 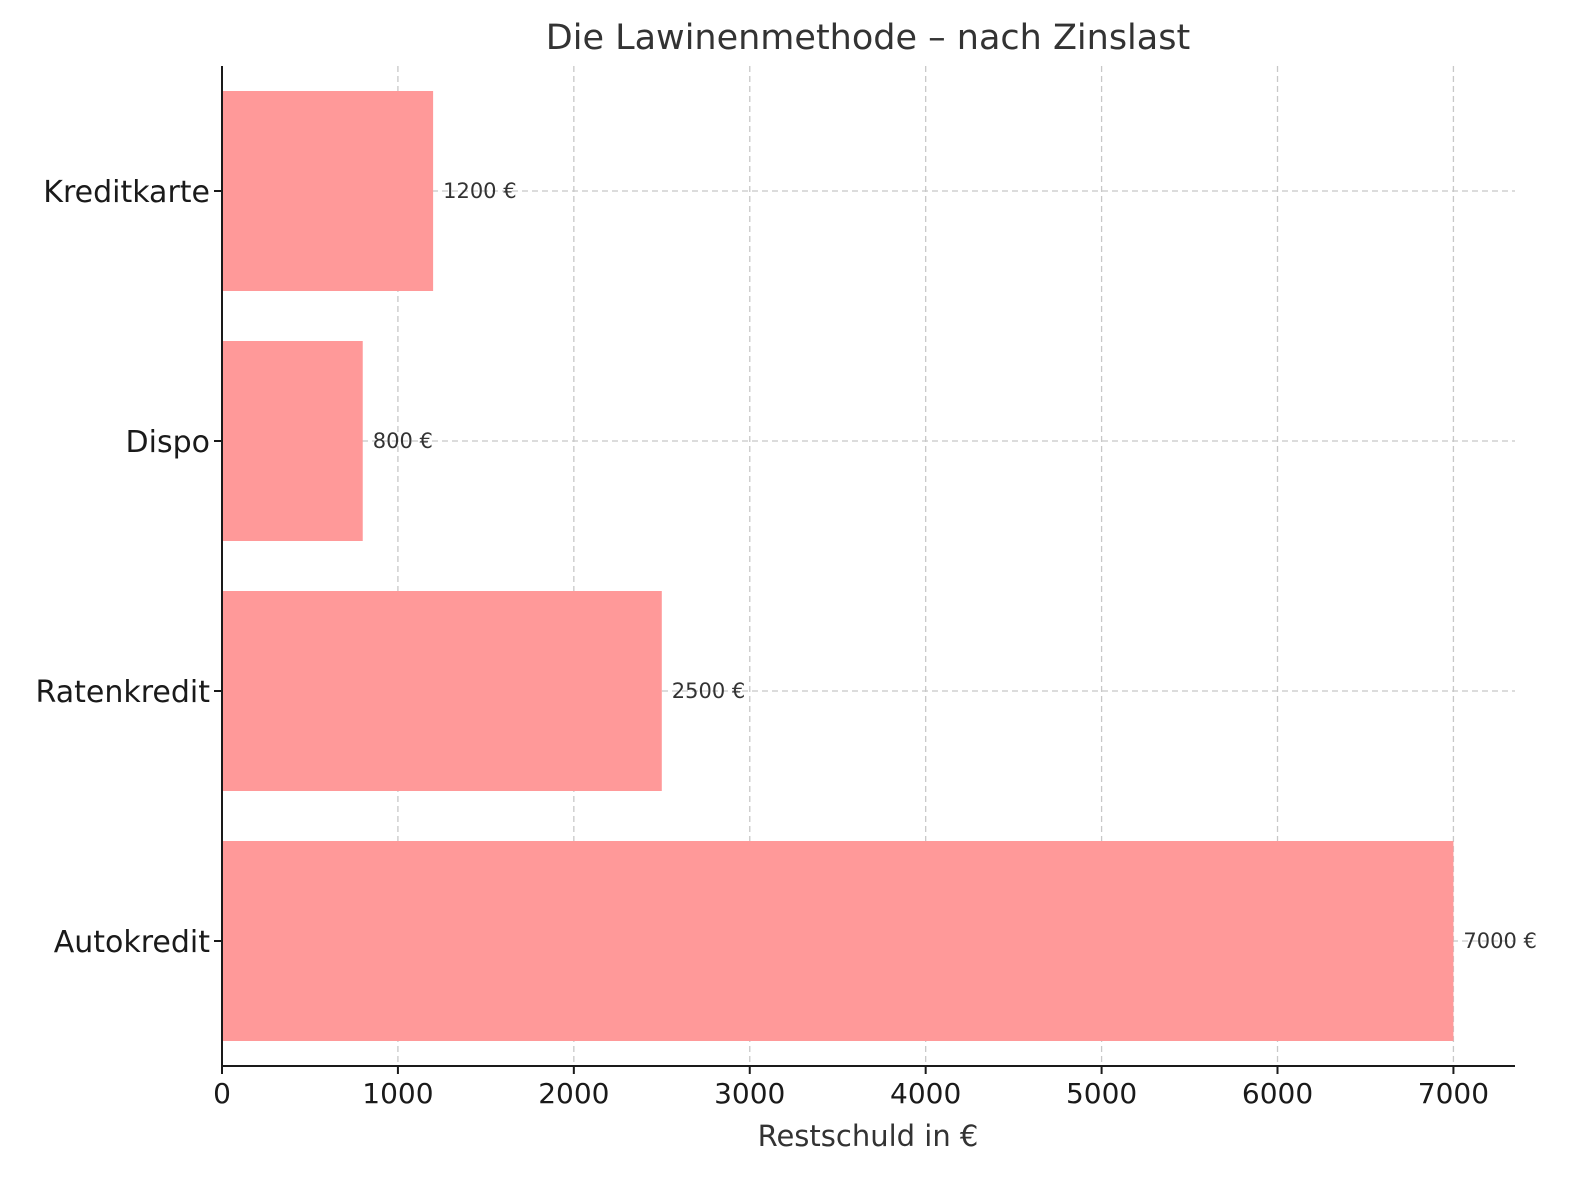 I want to click on x-tick-label: 6000, so click(x=1277, y=1093).